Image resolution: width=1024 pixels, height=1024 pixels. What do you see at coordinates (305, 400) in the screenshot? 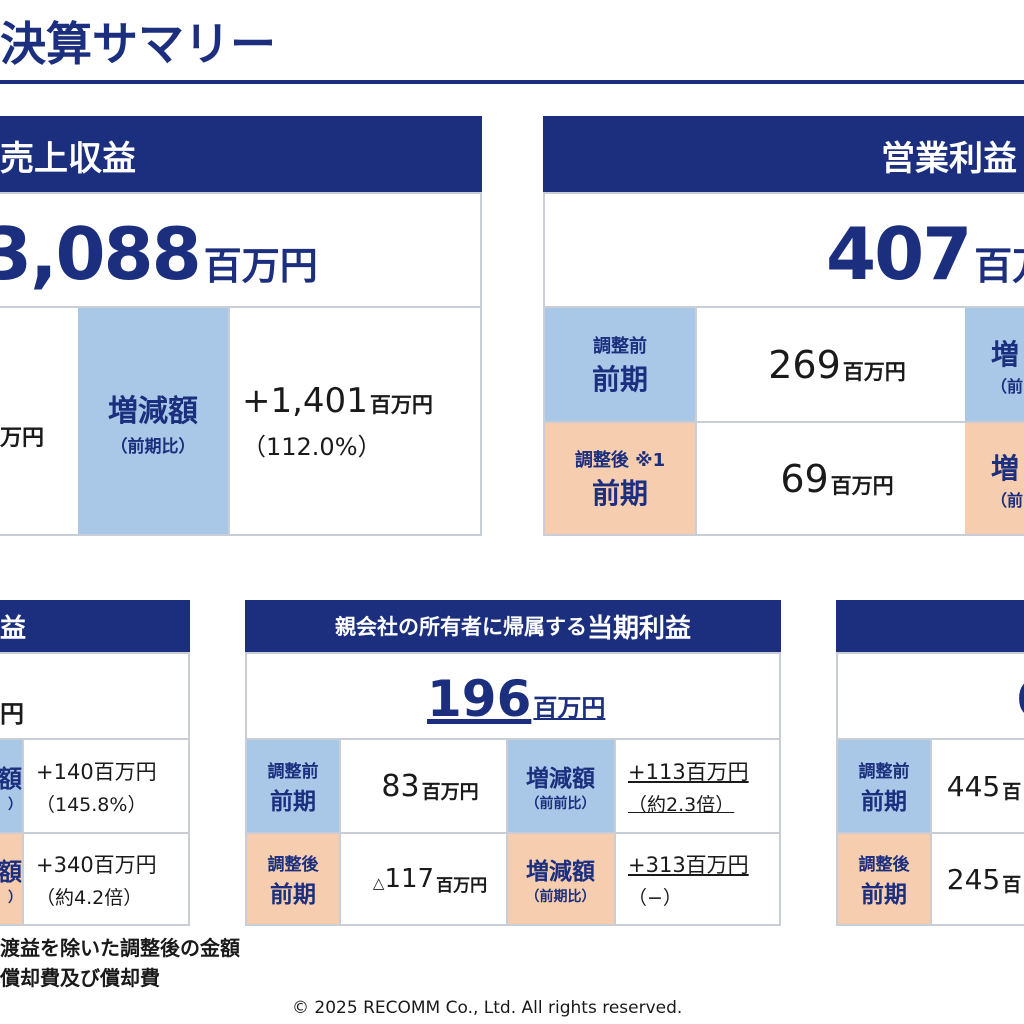
I see `revenue-change-value: +1,401` at bounding box center [305, 400].